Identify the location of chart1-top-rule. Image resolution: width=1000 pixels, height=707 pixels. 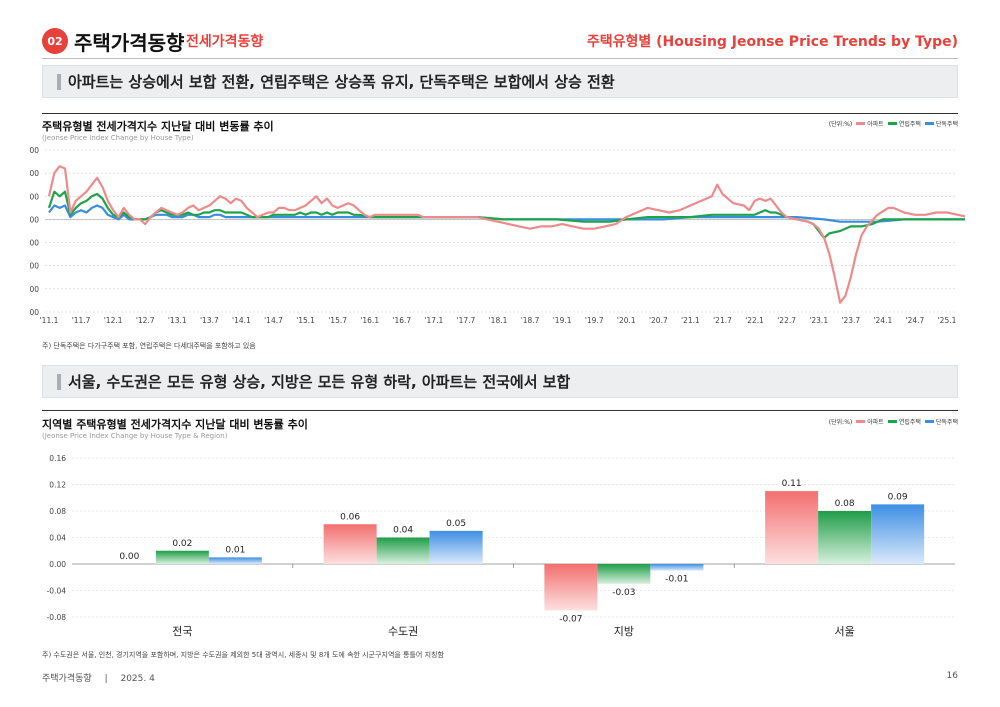
(500, 113).